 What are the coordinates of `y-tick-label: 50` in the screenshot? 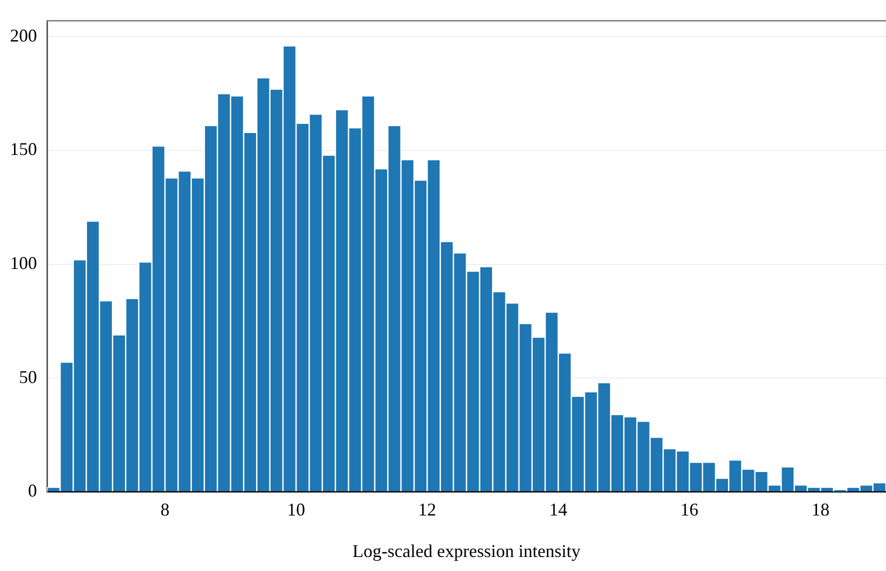 It's located at (28, 376).